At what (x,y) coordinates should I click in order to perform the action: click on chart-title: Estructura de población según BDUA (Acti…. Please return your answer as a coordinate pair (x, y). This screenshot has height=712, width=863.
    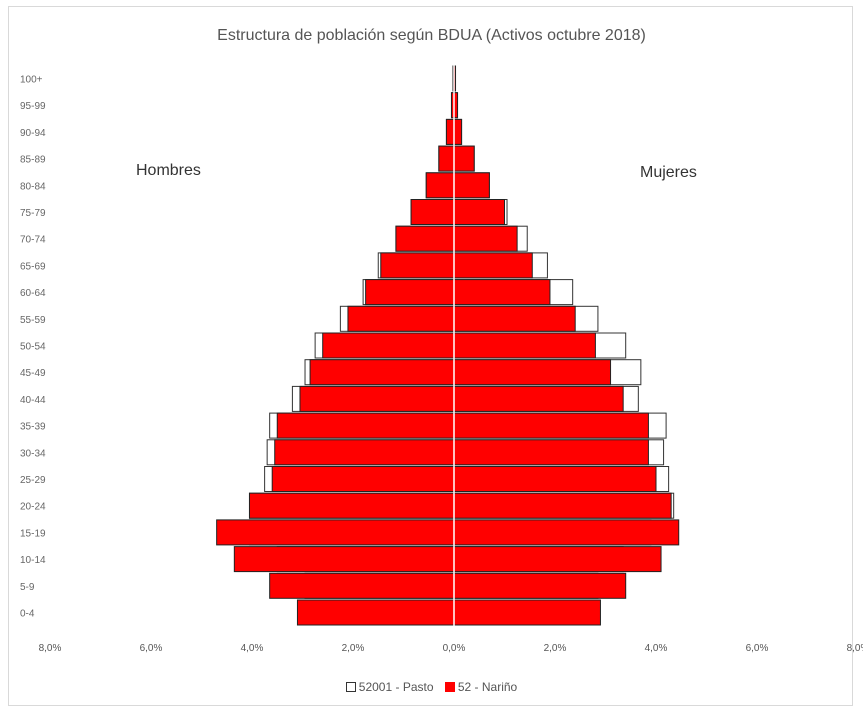
    Looking at the image, I should click on (431, 35).